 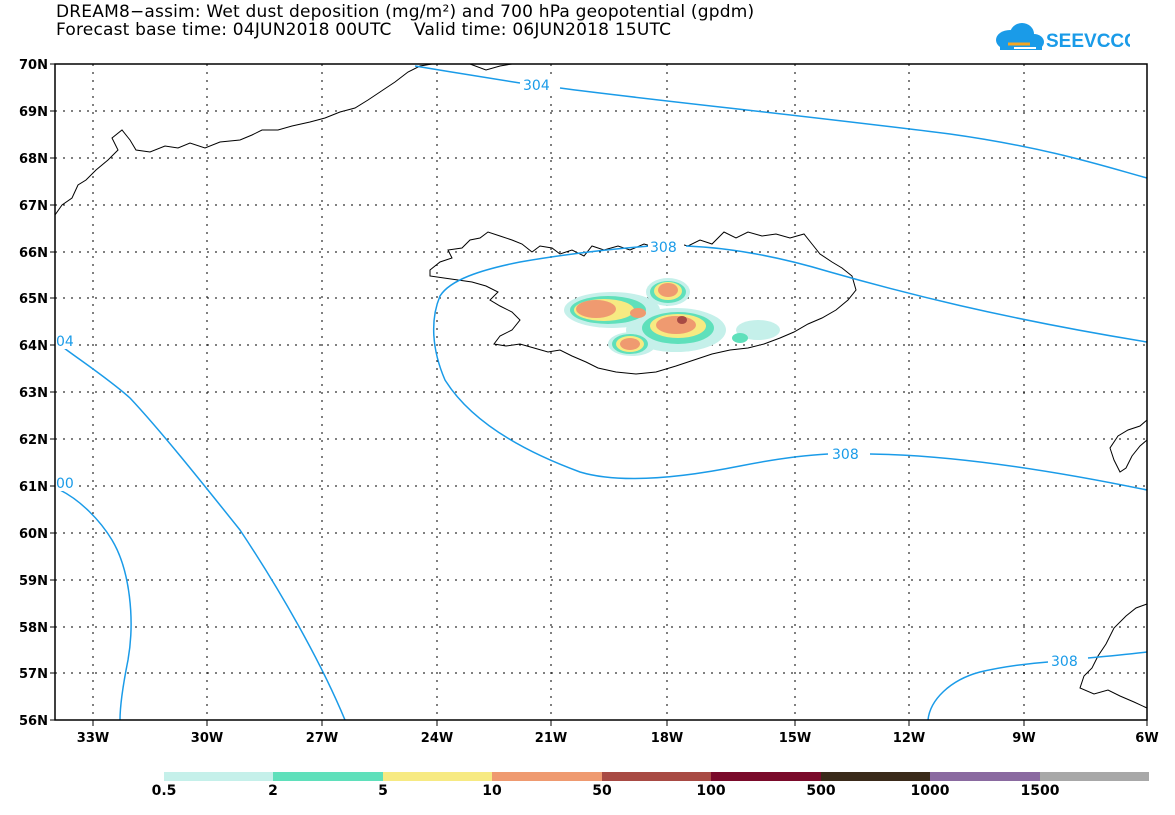 What do you see at coordinates (33, 159) in the screenshot?
I see `lat-label: 68N` at bounding box center [33, 159].